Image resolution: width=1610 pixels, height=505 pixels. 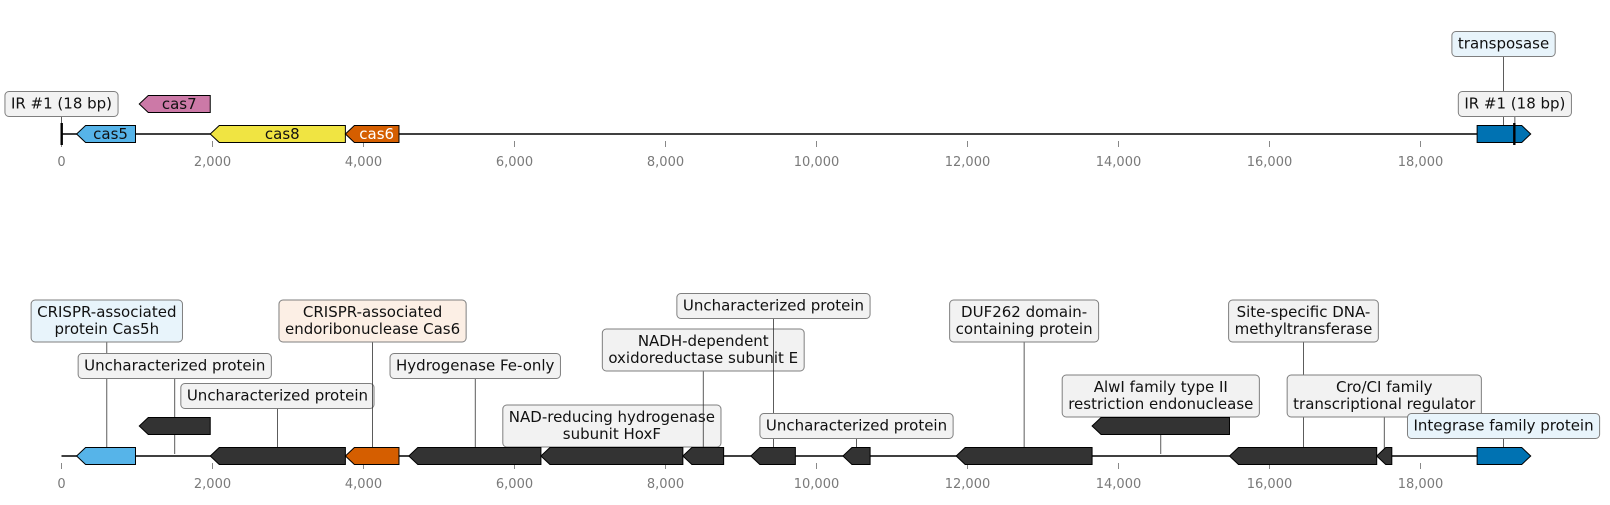 I want to click on gene-hoxf, so click(x=612, y=456).